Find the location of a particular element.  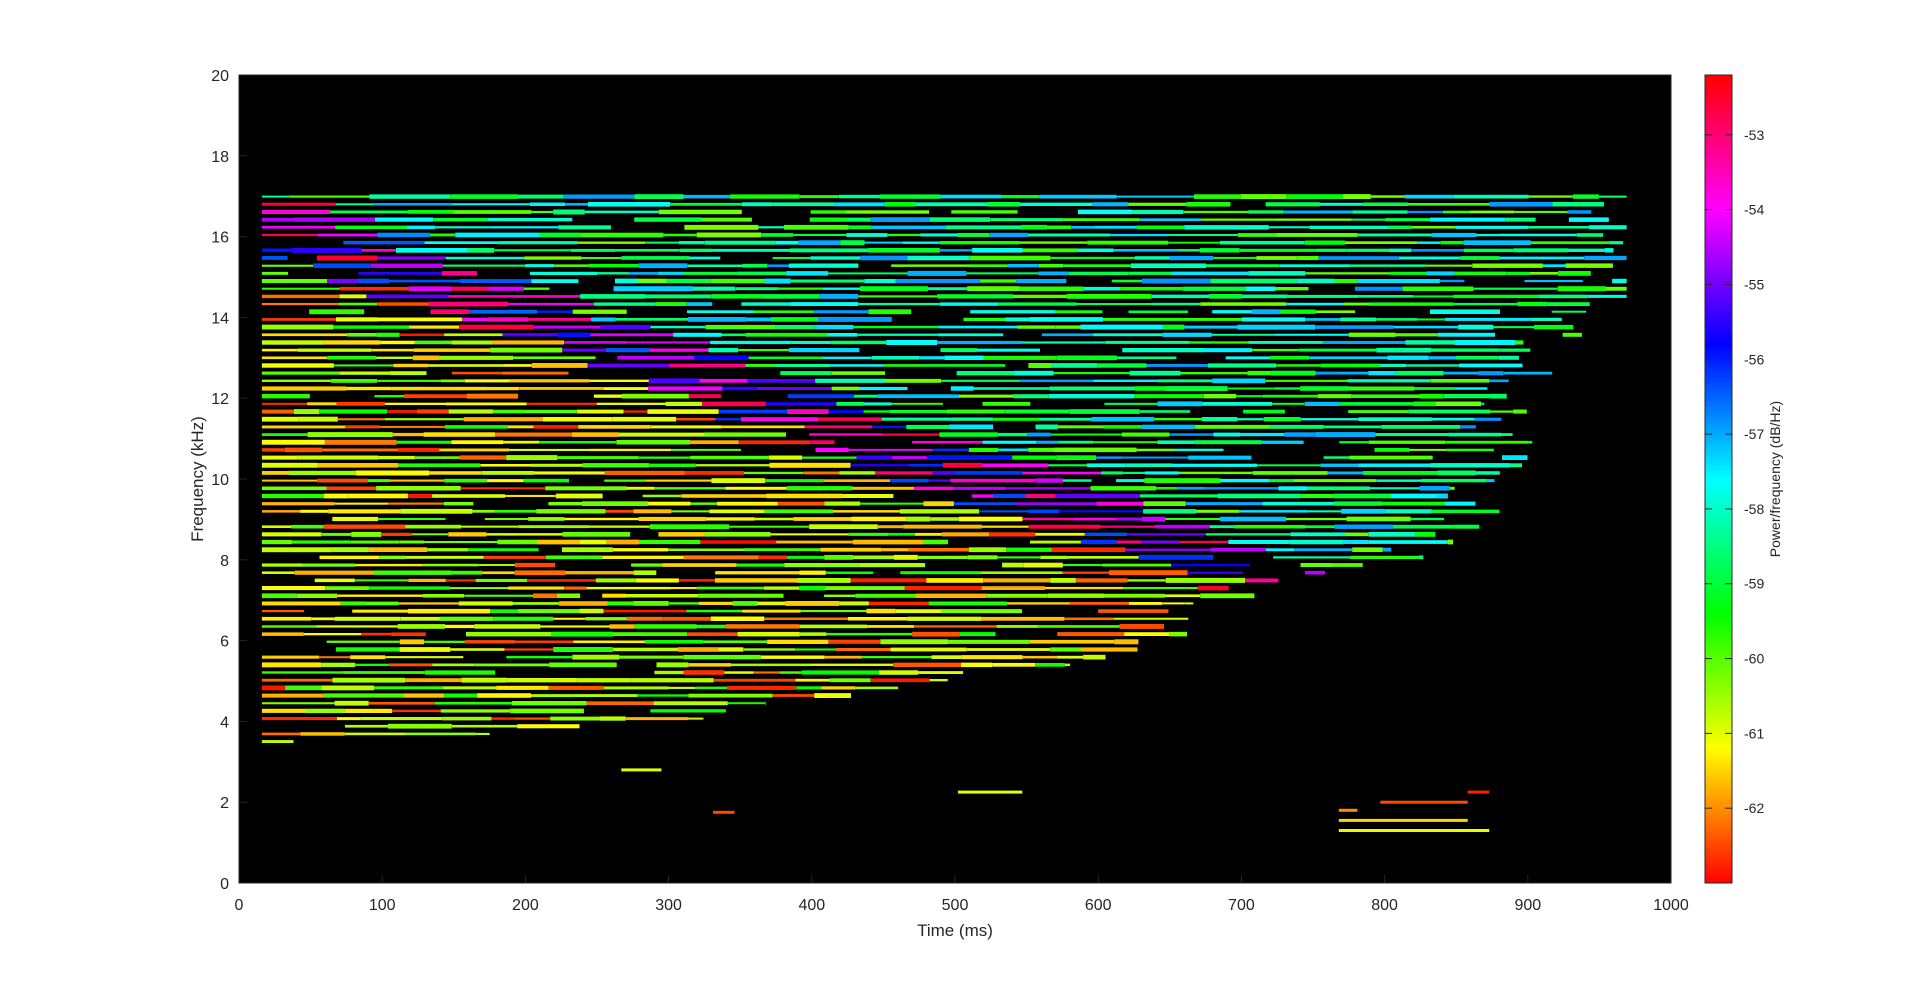

y-axis-label: Frequency (kHz) is located at coordinates (197, 479).